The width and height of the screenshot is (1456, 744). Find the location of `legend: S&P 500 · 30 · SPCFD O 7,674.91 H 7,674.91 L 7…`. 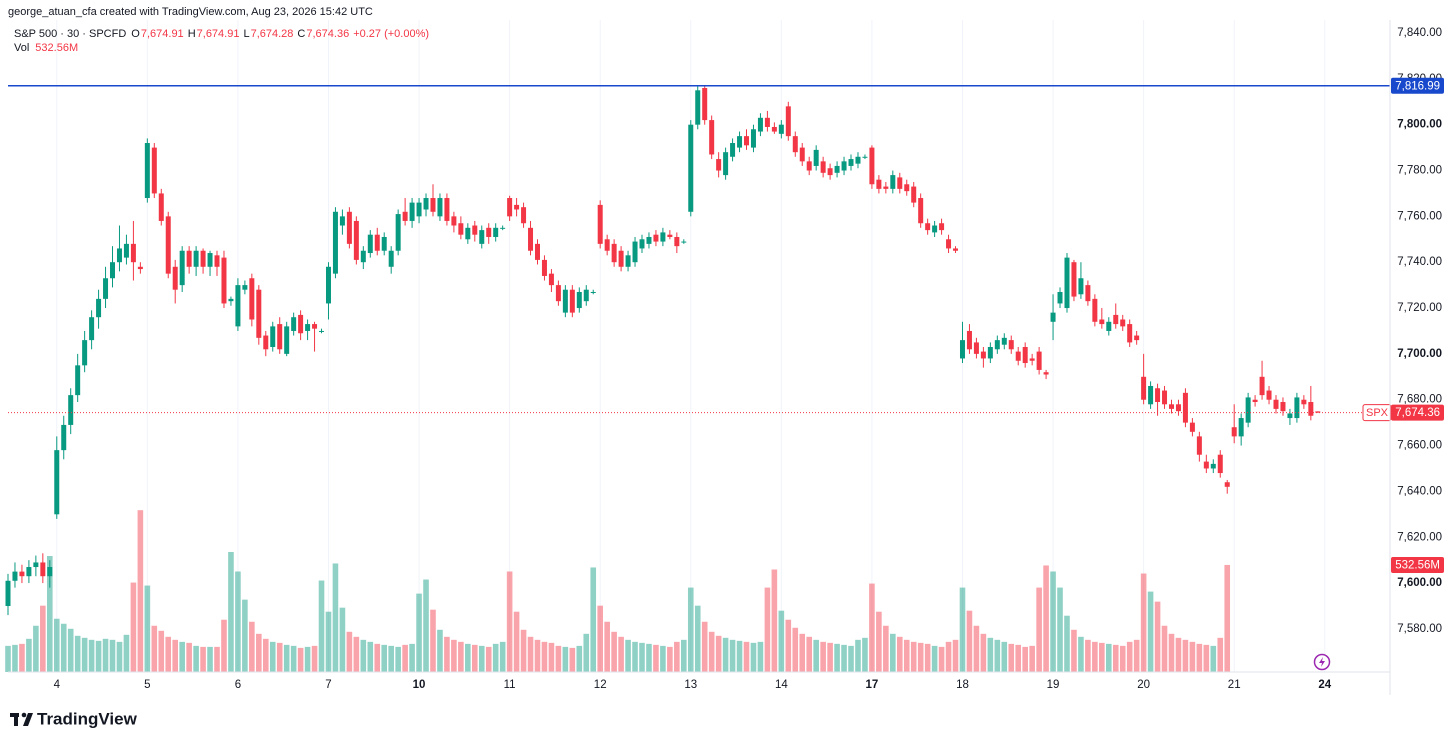

legend: S&P 500 · 30 · SPCFD O 7,674.91 H 7,674.91 L 7… is located at coordinates (221, 41).